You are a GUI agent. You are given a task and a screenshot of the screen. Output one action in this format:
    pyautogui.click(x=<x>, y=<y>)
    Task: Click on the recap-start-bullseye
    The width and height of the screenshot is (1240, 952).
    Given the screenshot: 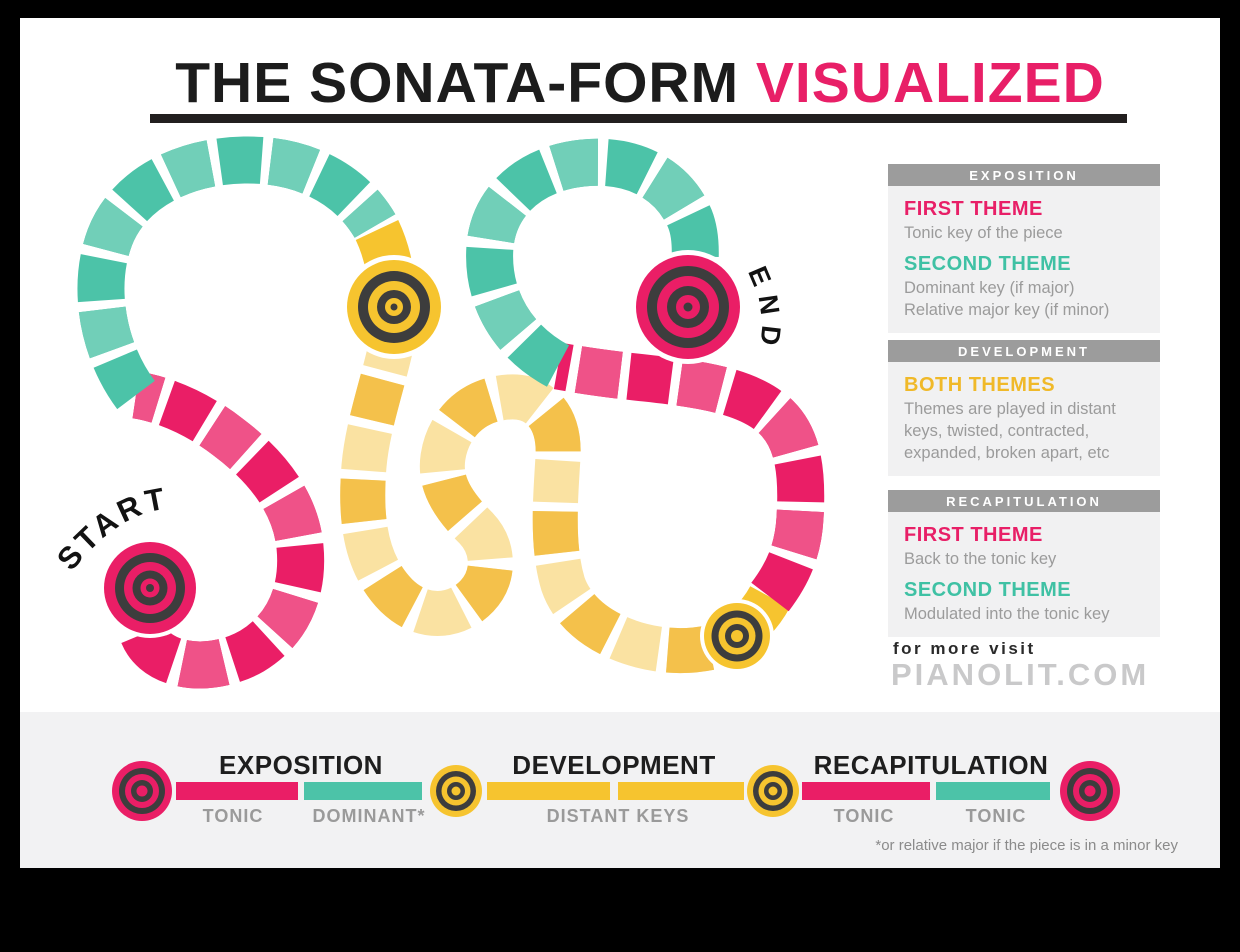 What is the action you would take?
    pyautogui.click(x=737, y=636)
    